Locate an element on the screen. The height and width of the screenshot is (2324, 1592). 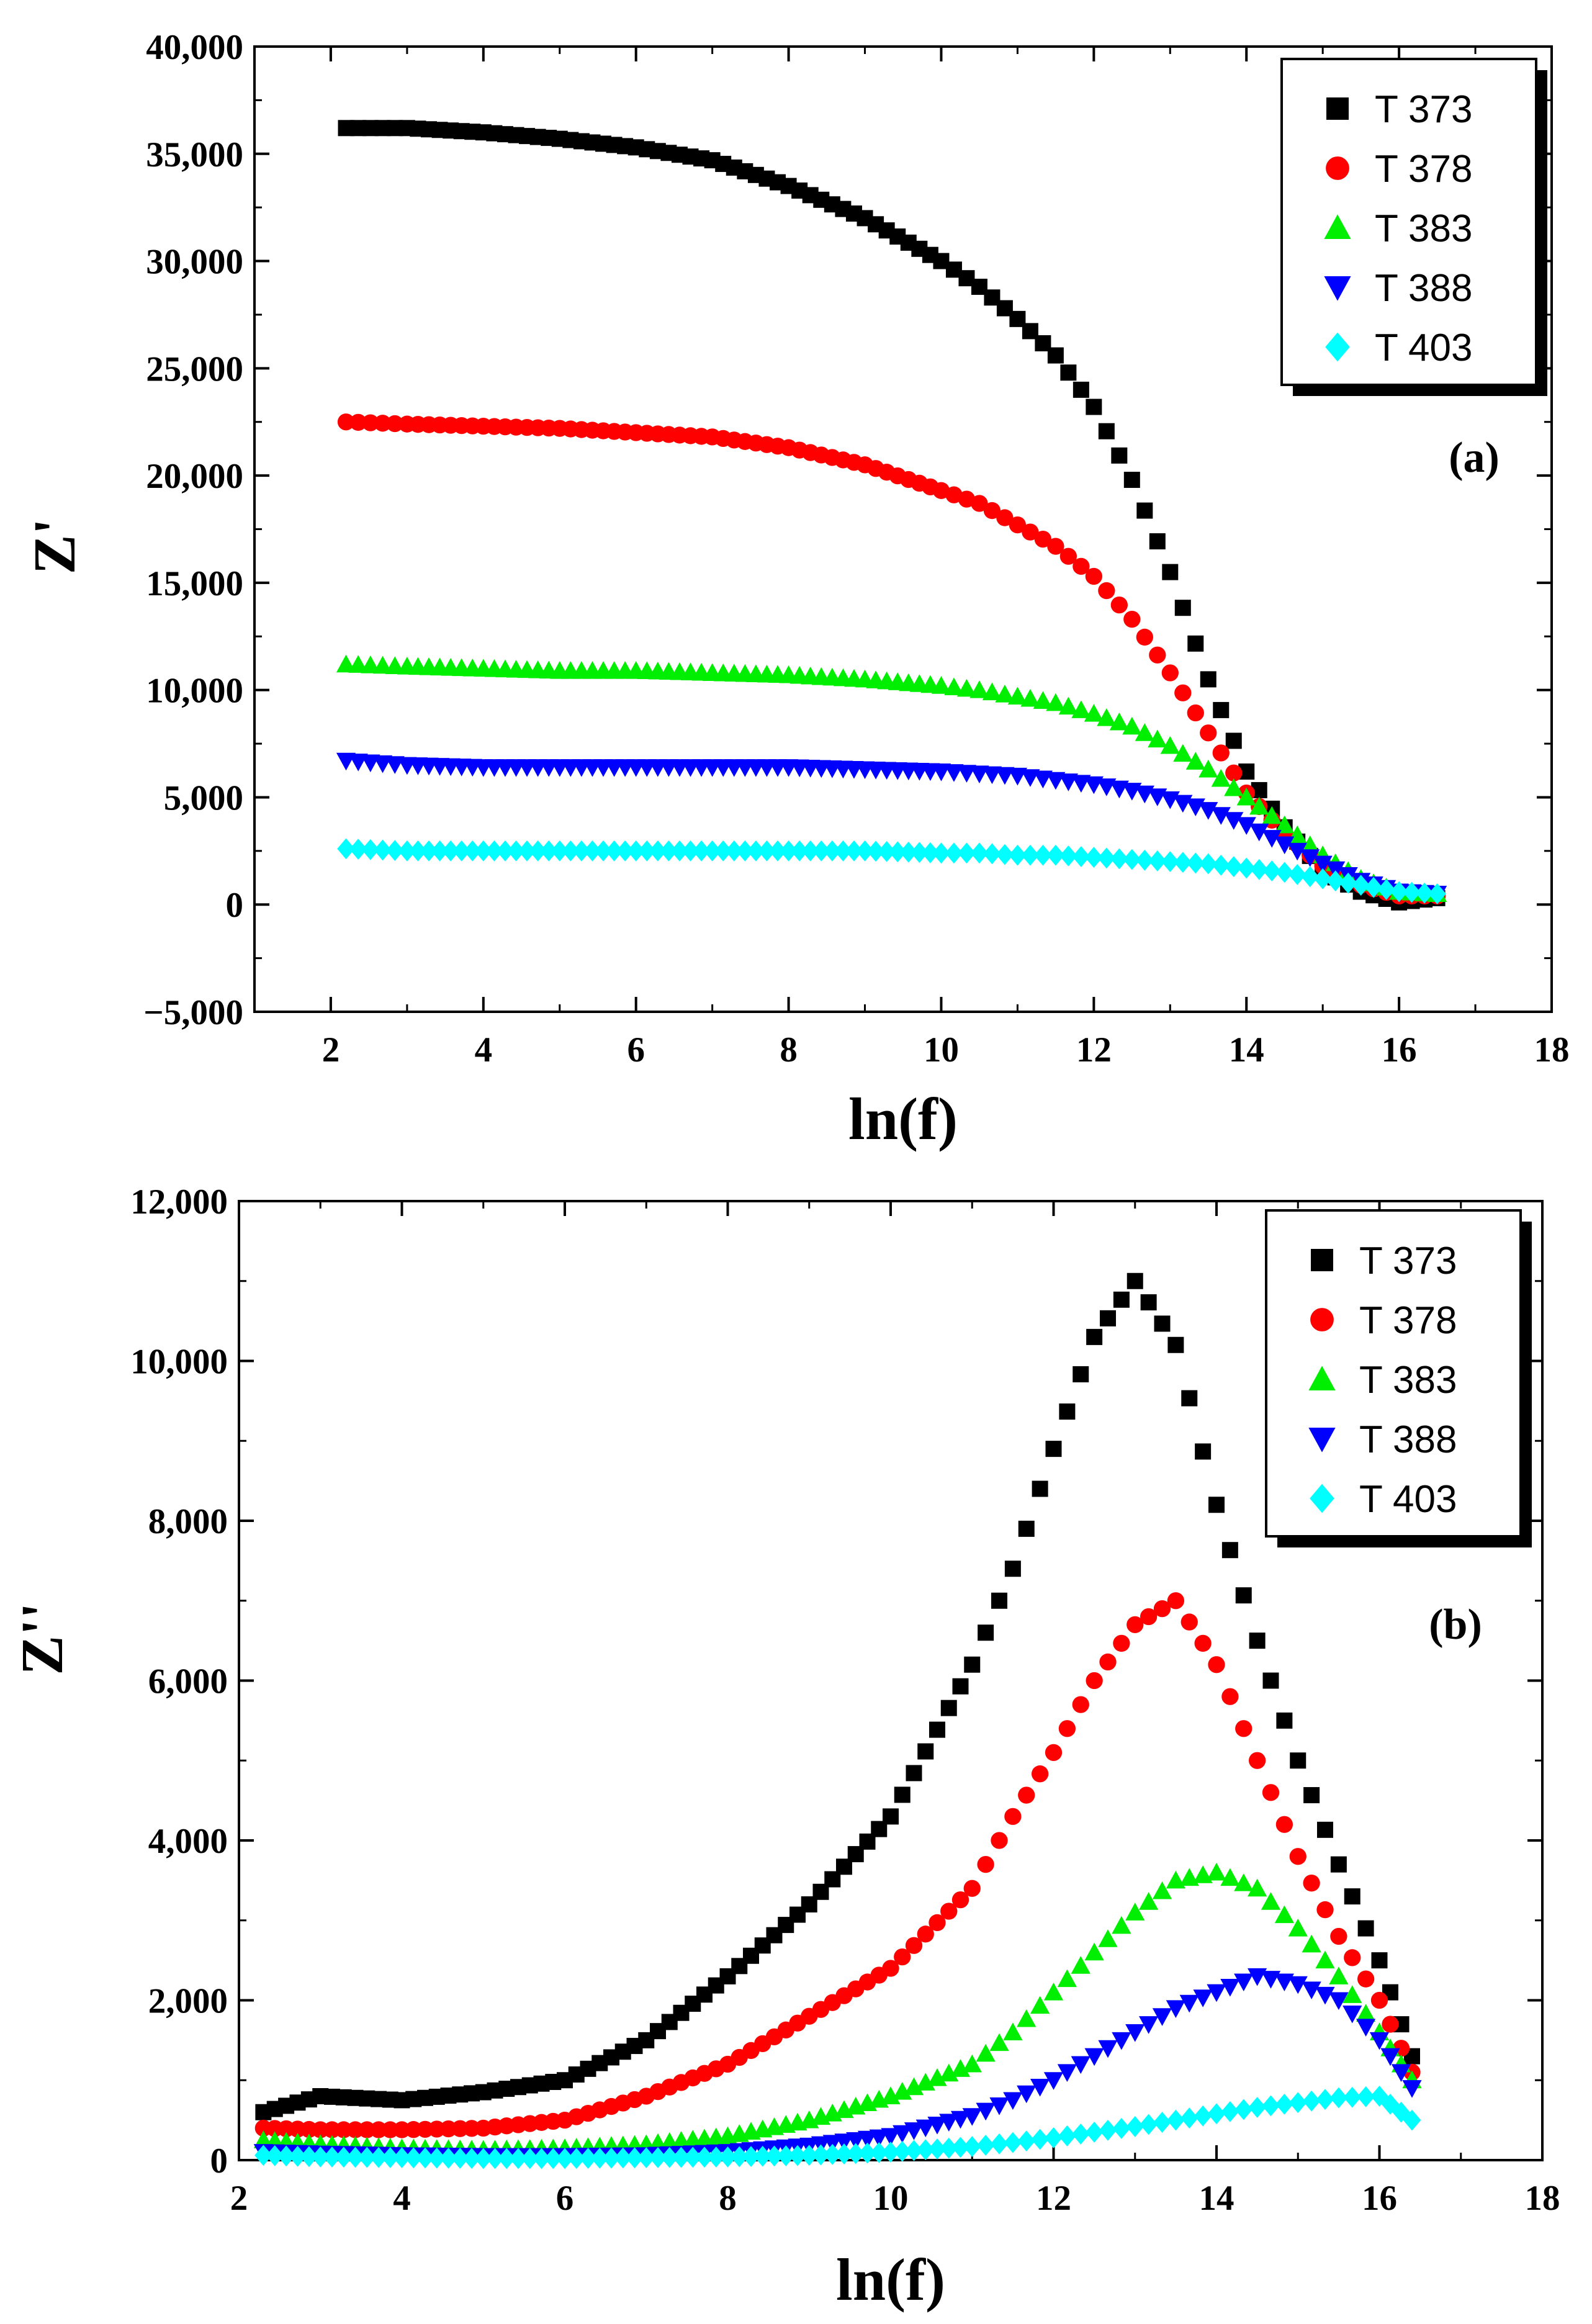
y-tick-label: 30,000 is located at coordinates (195, 262).